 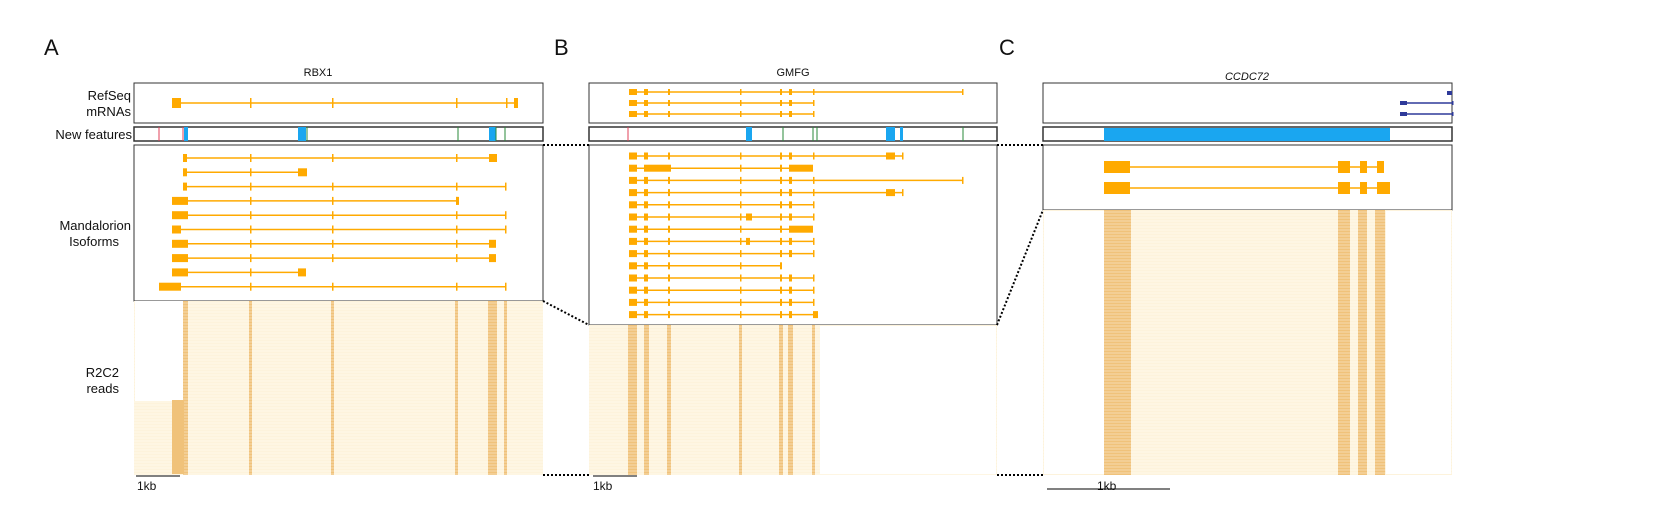 I want to click on reads-a-blank, so click(x=159, y=351).